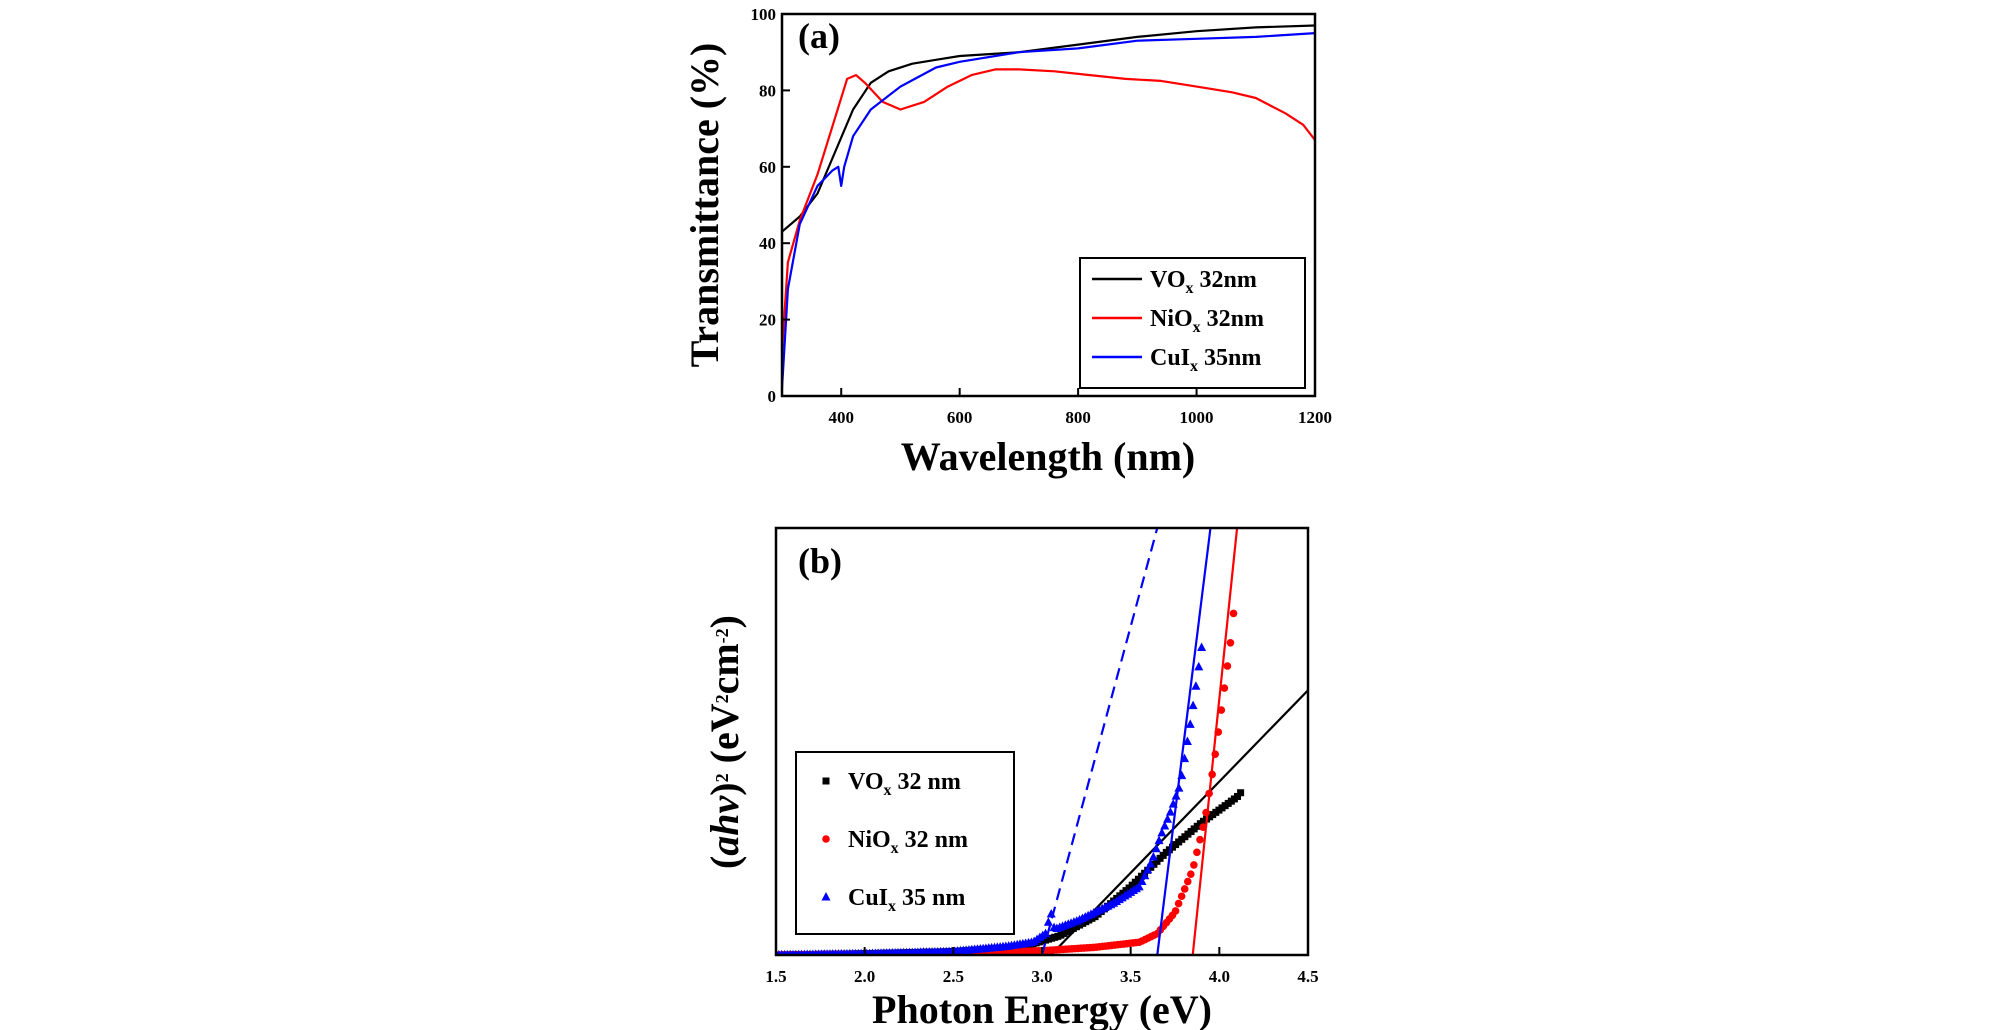 This screenshot has height=1030, width=2008. I want to click on panel-b-x-tick-label: 3.0, so click(1041, 976).